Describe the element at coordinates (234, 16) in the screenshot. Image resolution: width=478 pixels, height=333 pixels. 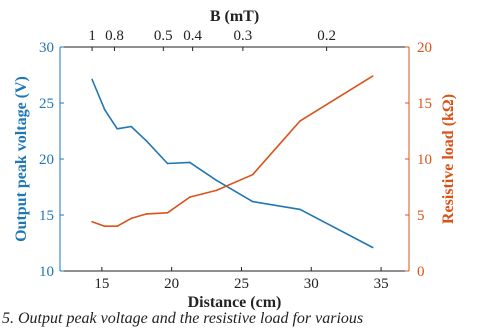
I see `top-axis-title: B (mT)` at that location.